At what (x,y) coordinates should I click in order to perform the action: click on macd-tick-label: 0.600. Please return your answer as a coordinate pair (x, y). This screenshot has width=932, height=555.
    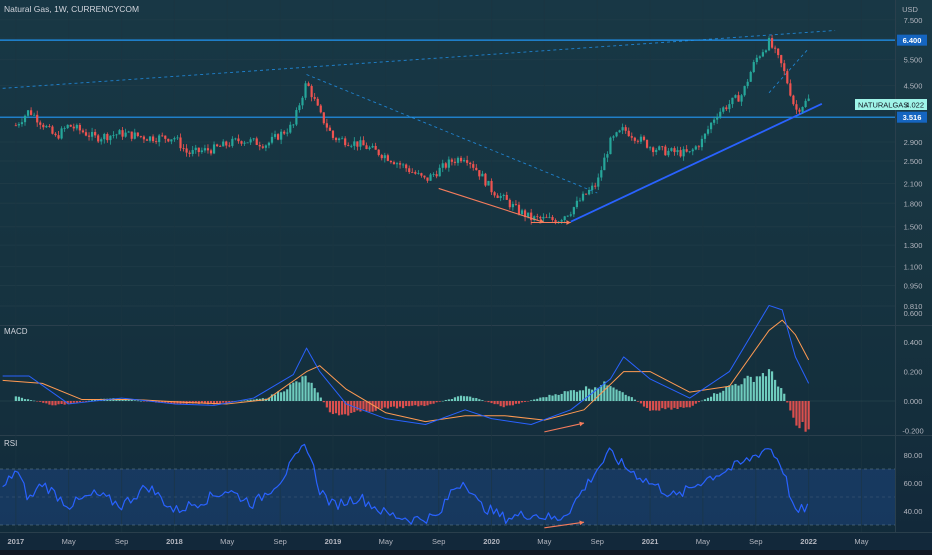
    Looking at the image, I should click on (913, 313).